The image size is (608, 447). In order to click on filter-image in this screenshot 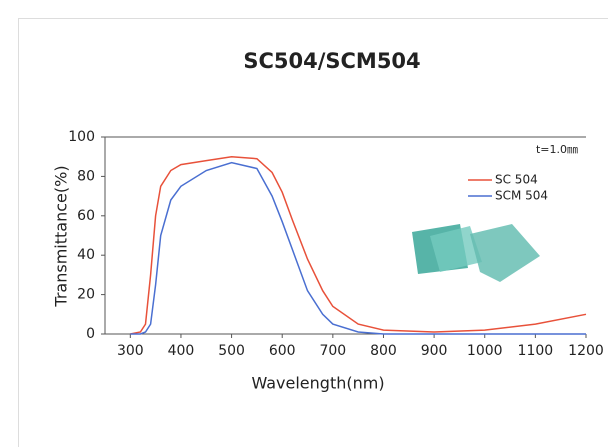, I will do `click(476, 253)`.